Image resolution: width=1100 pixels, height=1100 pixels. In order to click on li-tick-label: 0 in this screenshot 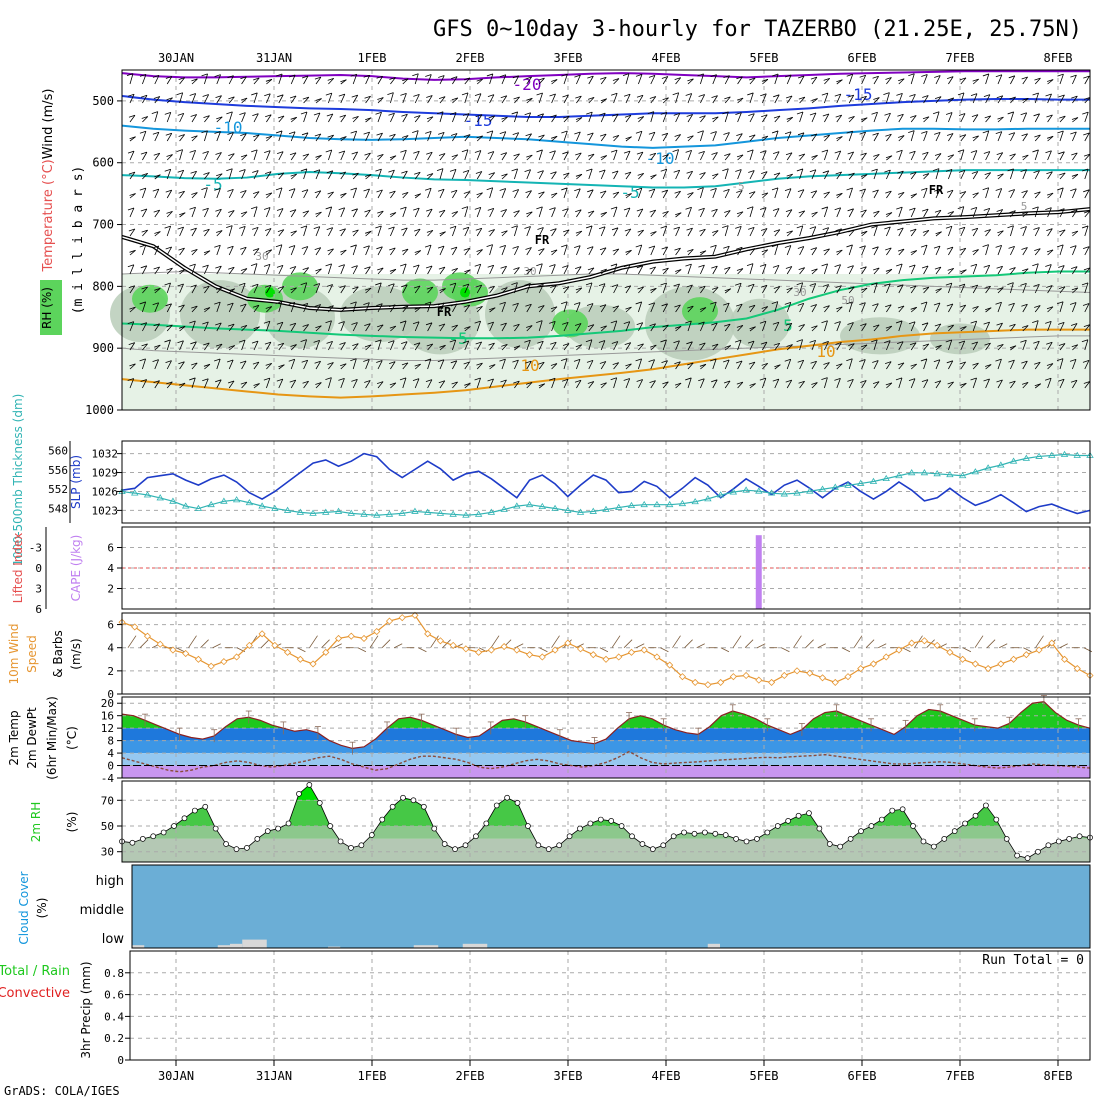, I will do `click(38, 568)`.